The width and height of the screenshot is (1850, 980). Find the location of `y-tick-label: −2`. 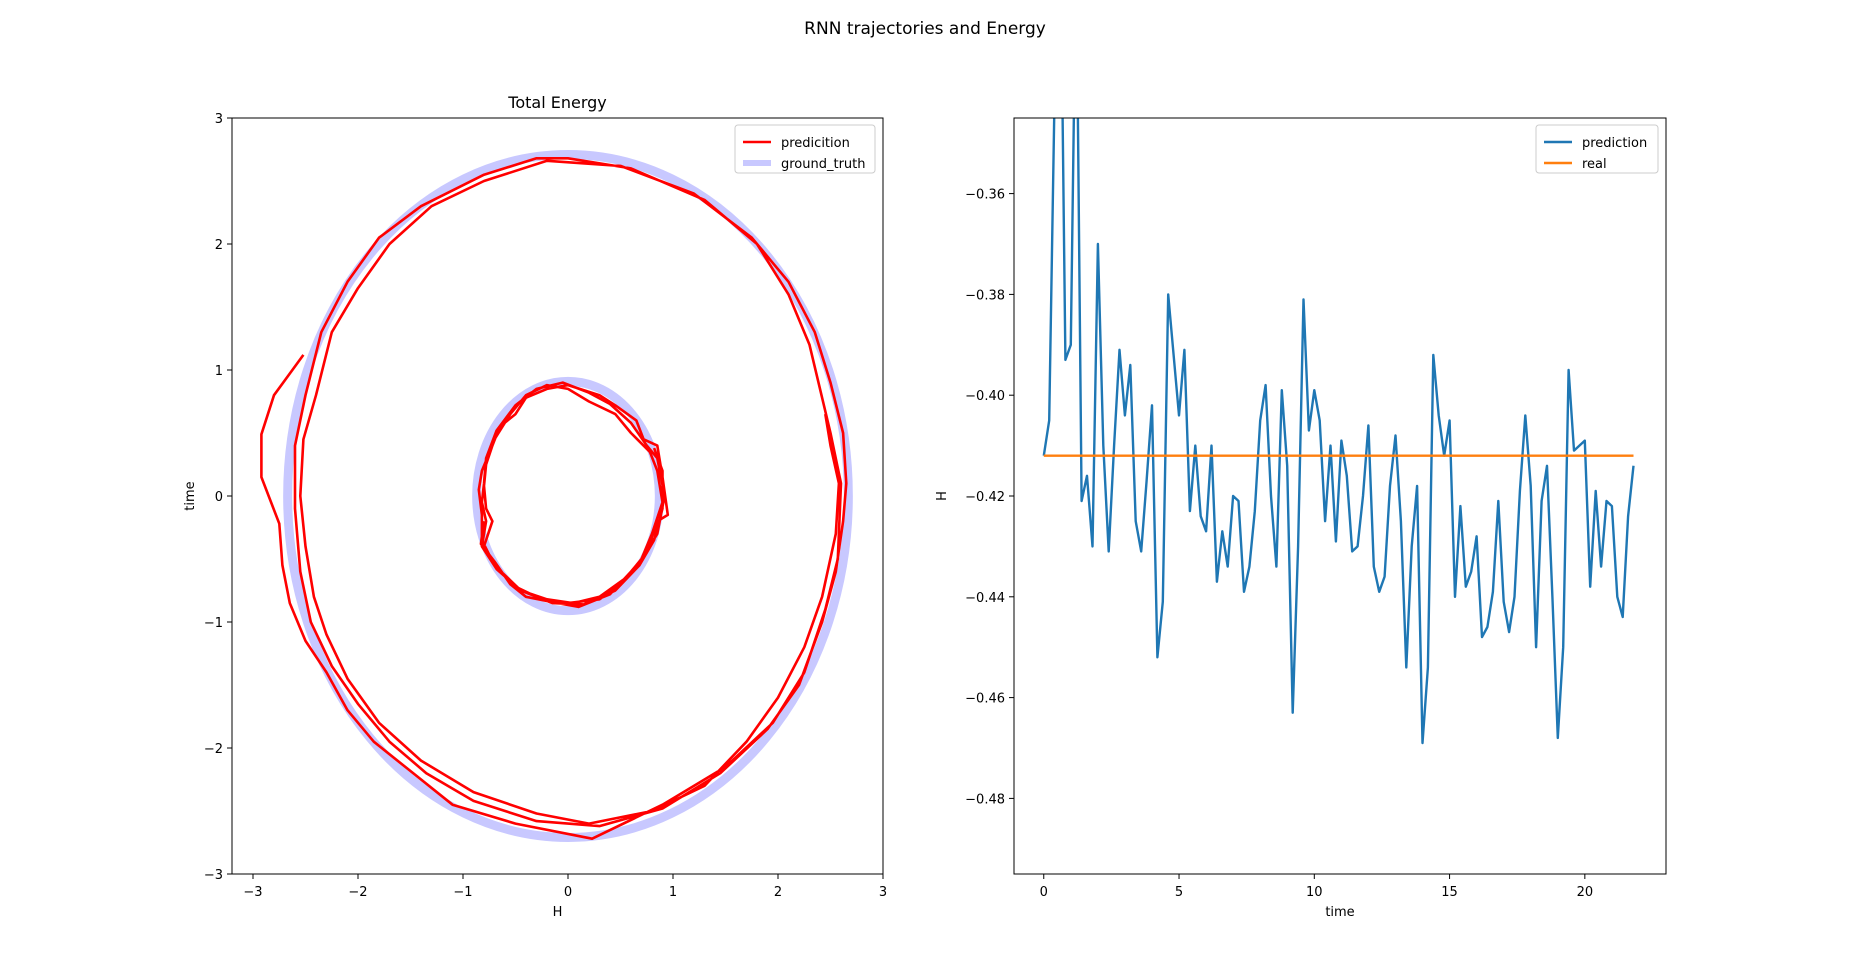

y-tick-label: −2 is located at coordinates (213, 749).